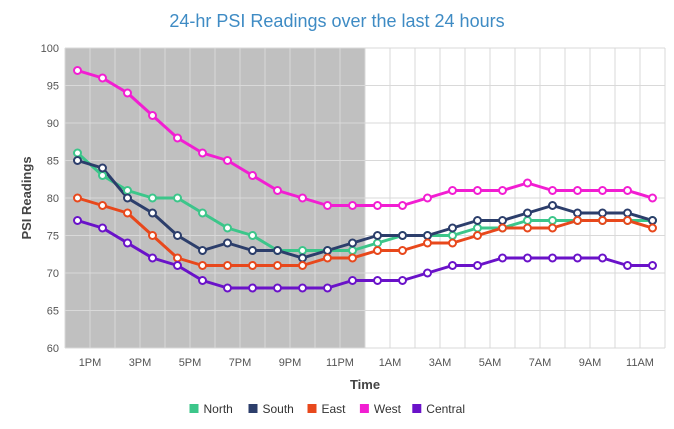  What do you see at coordinates (340, 363) in the screenshot?
I see `x-tick-label: 11PM` at bounding box center [340, 363].